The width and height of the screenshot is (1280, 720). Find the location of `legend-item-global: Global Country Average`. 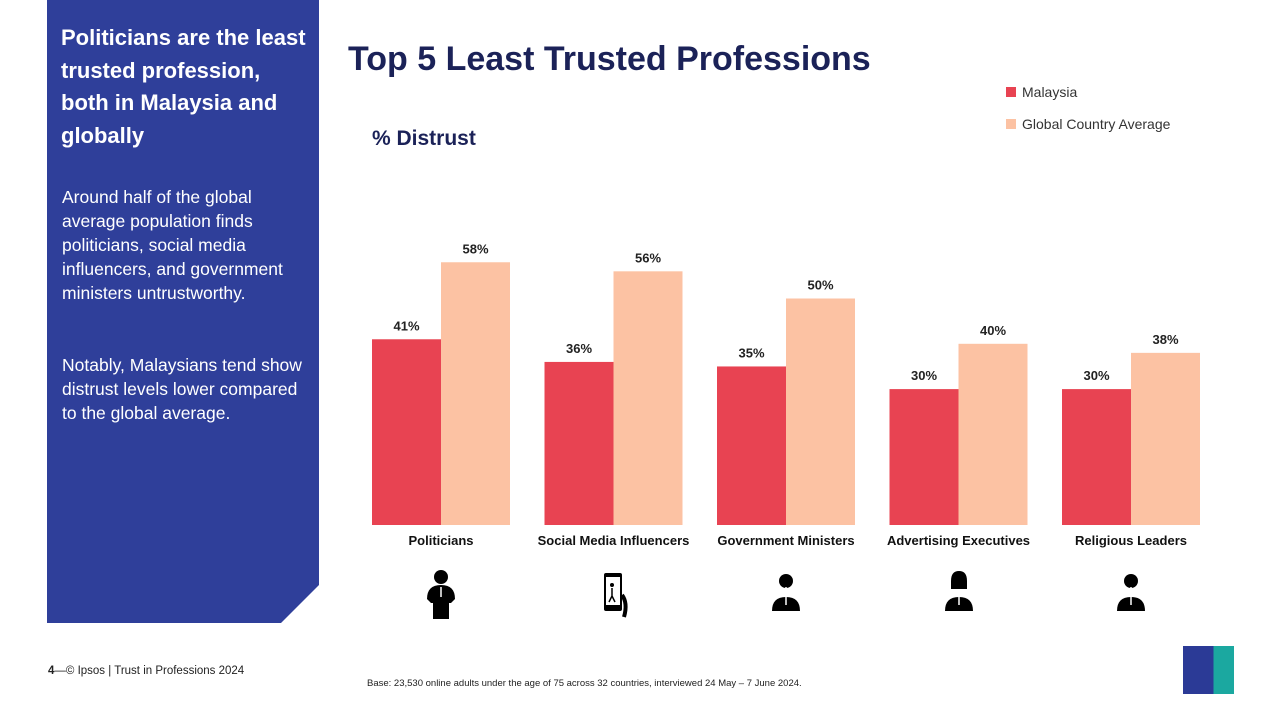

legend-item-global: Global Country Average is located at coordinates (1088, 124).